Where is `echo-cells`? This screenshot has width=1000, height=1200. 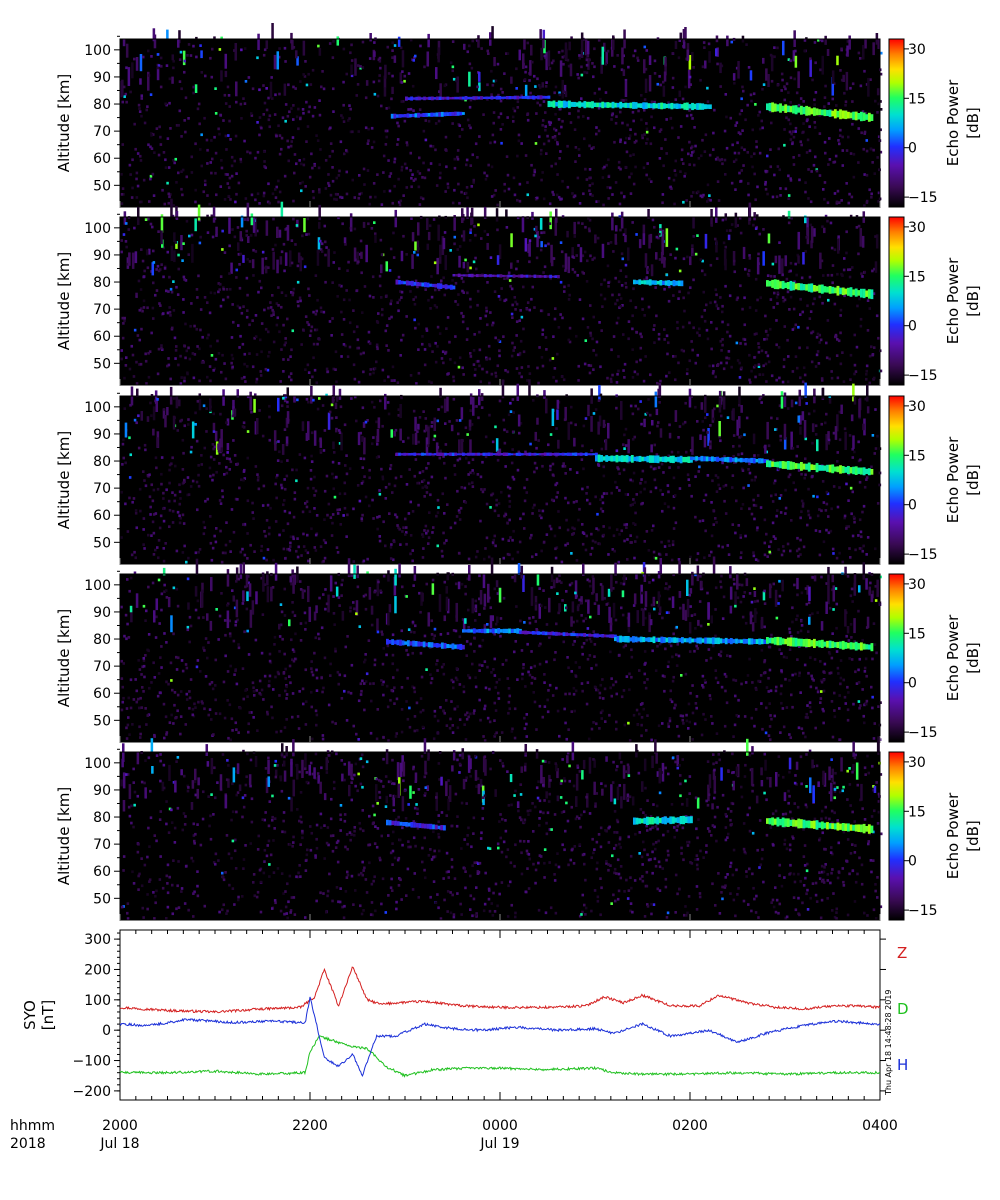 echo-cells is located at coordinates (501, 115).